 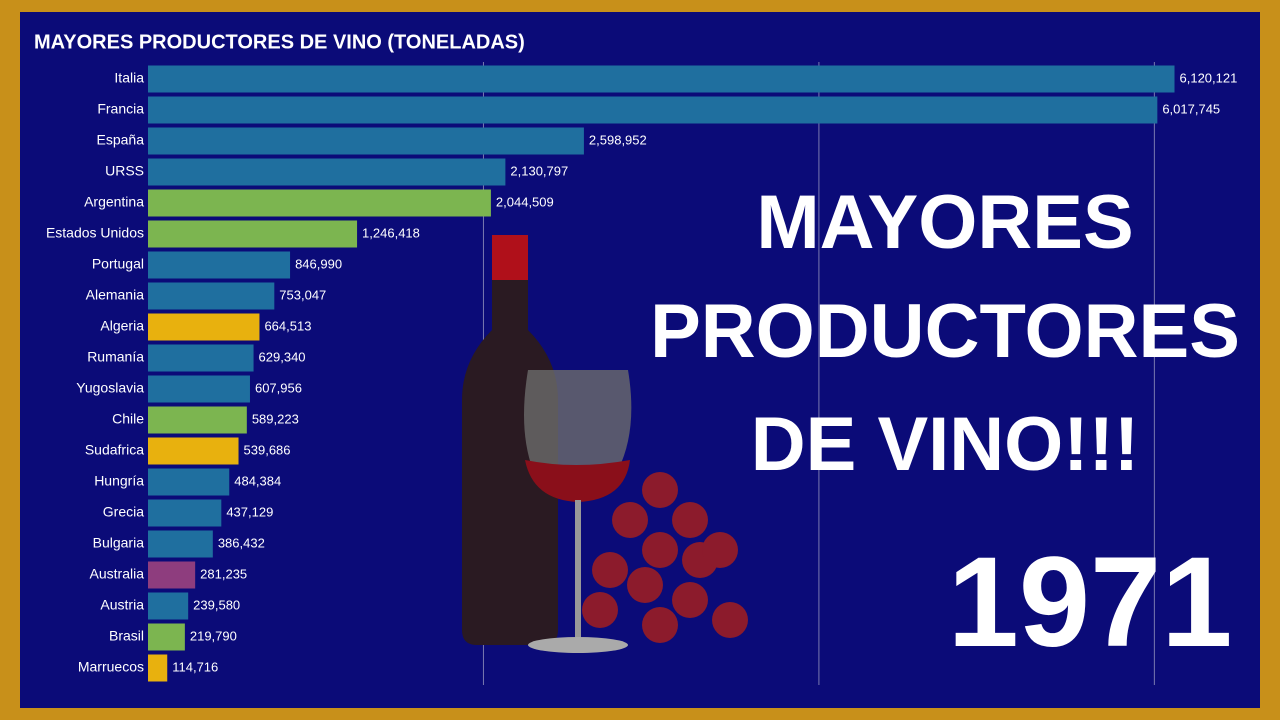 I want to click on category-label: Hungría, so click(x=119, y=481).